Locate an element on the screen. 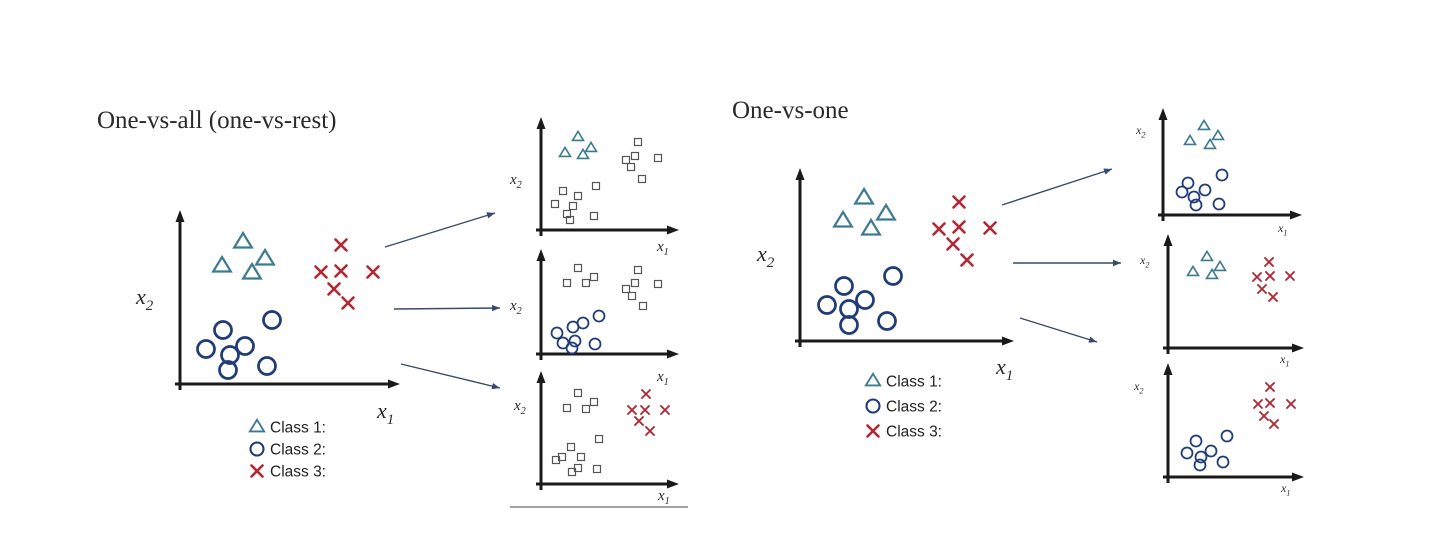 This screenshot has width=1440, height=535. ova-legend: Class 1: Class 2: Class 3: is located at coordinates (287, 449).